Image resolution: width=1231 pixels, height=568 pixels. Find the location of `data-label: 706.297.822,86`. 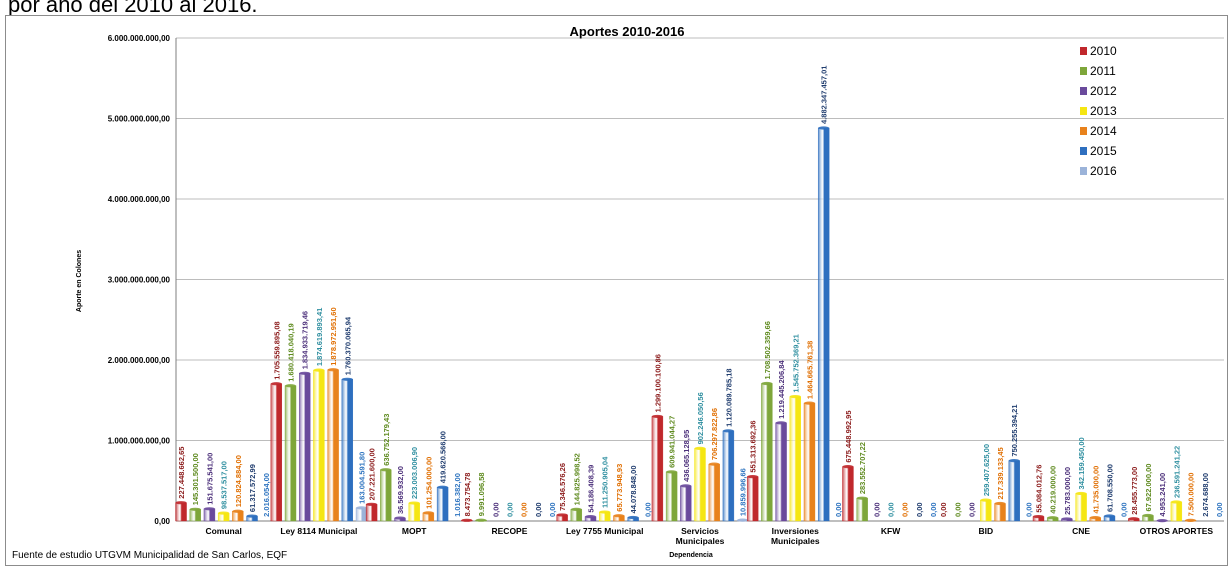

data-label: 706.297.822,86 is located at coordinates (714, 434).